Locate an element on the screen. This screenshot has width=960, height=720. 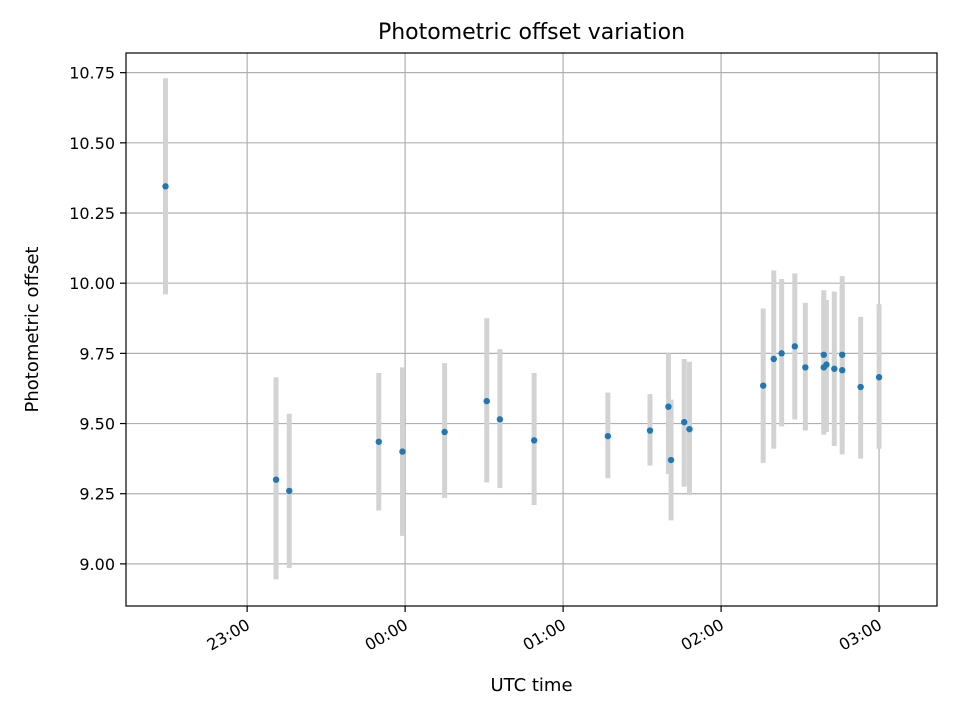
y-tick-label: 10.50 is located at coordinates (92, 143).